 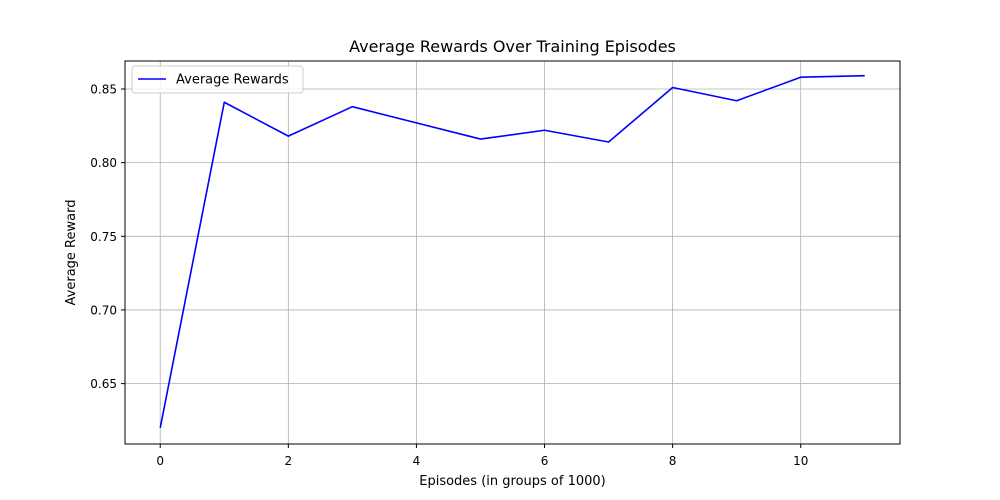 I want to click on y-tick-label: 0.85, so click(x=103, y=89).